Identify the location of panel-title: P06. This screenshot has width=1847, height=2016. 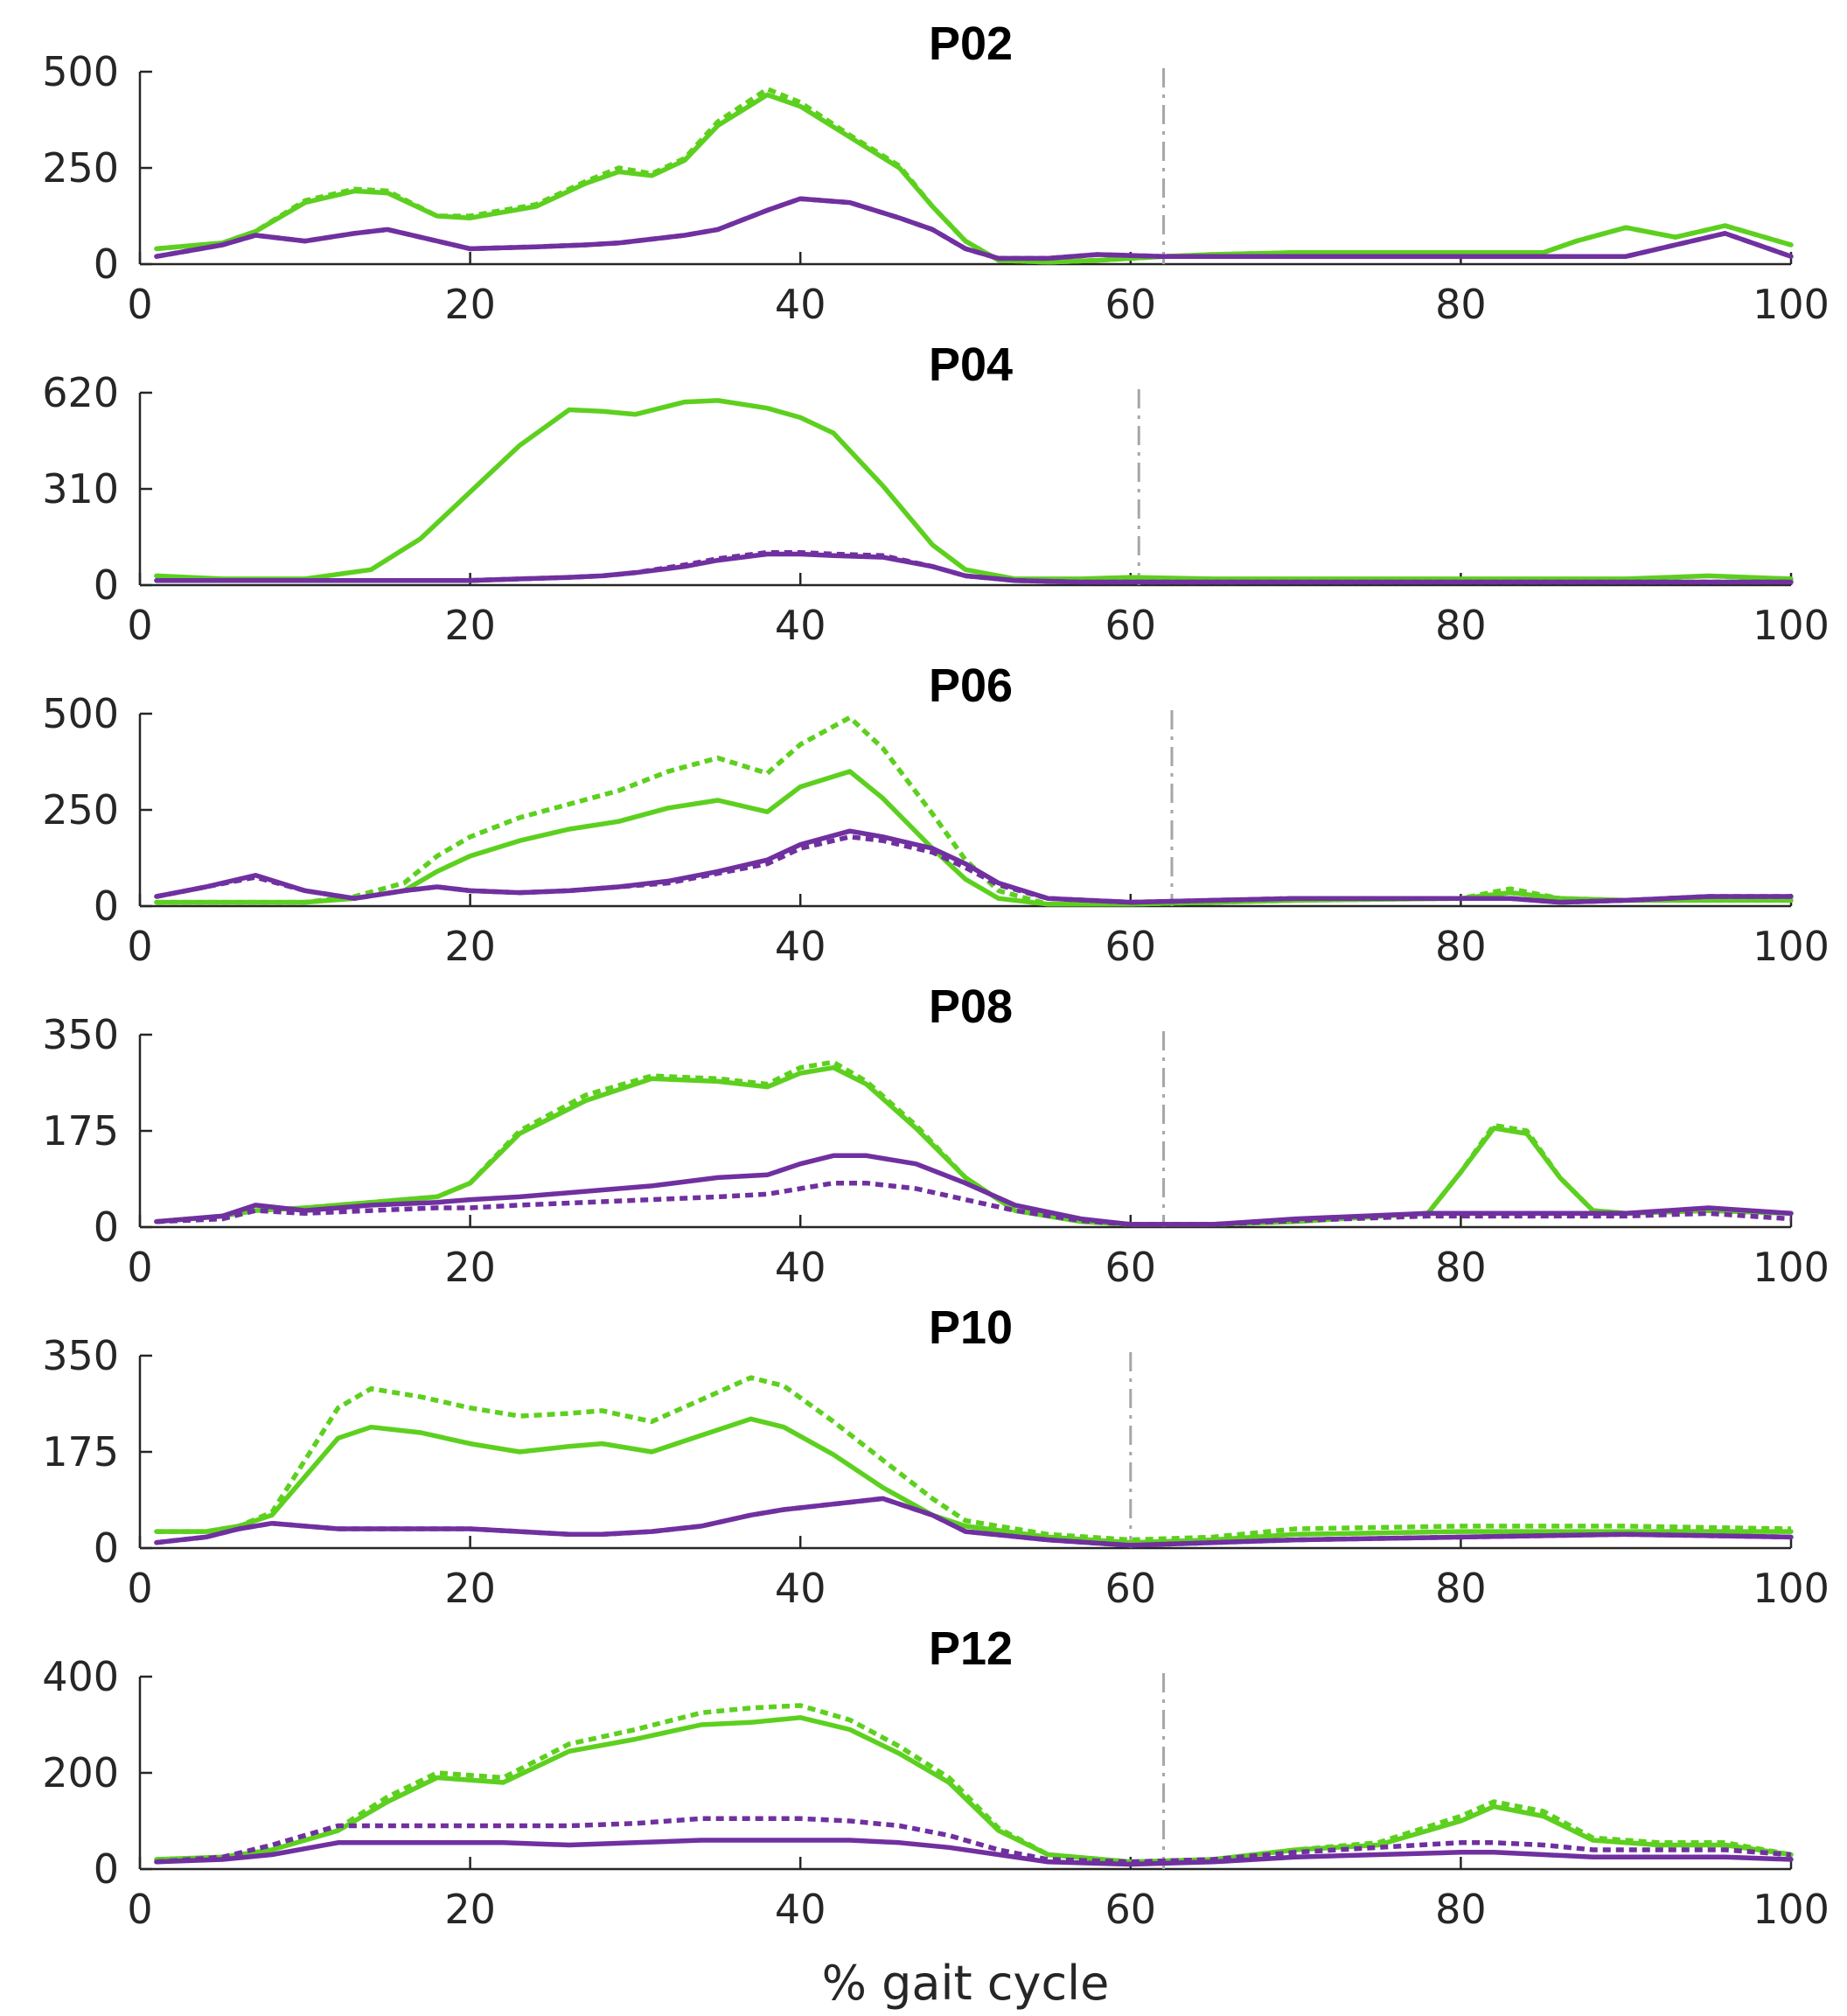
(971, 685).